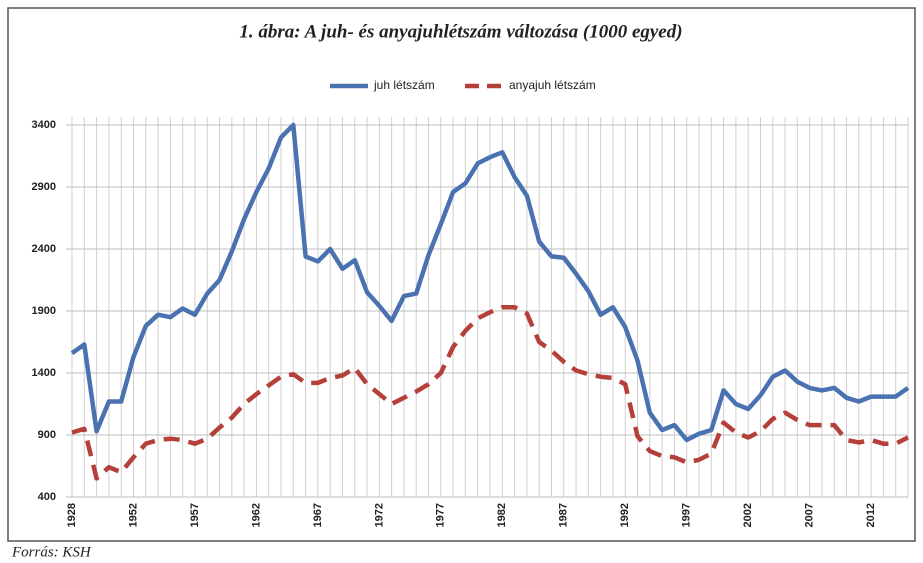 This screenshot has height=563, width=923. I want to click on legend-label: anyajuh létszám, so click(552, 85).